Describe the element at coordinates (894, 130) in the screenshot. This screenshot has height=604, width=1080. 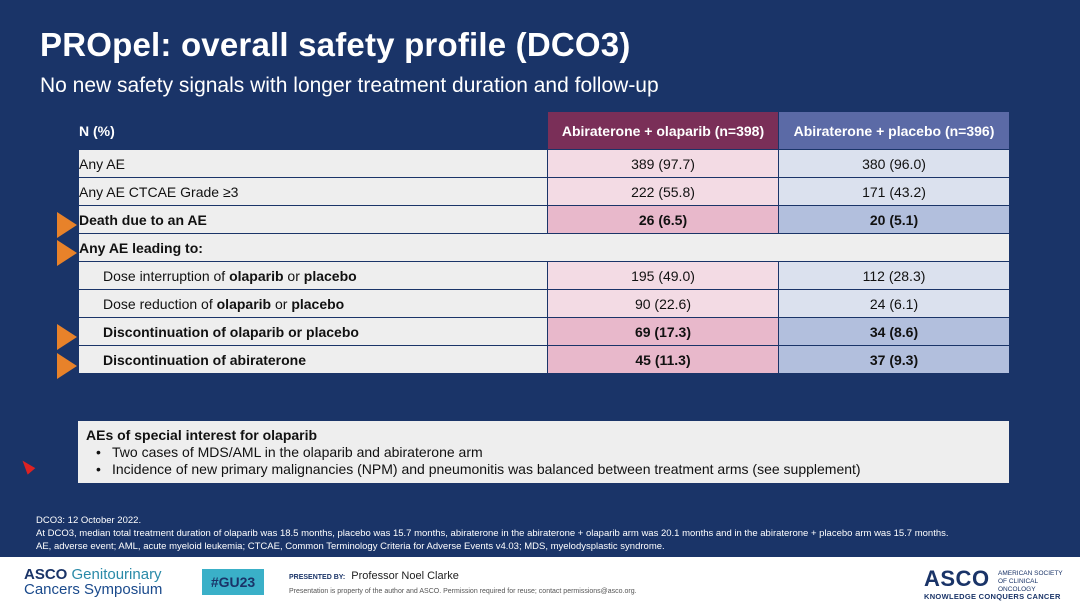
I see `header-placebo-arm: Abiraterone + placebo (n=396)` at that location.